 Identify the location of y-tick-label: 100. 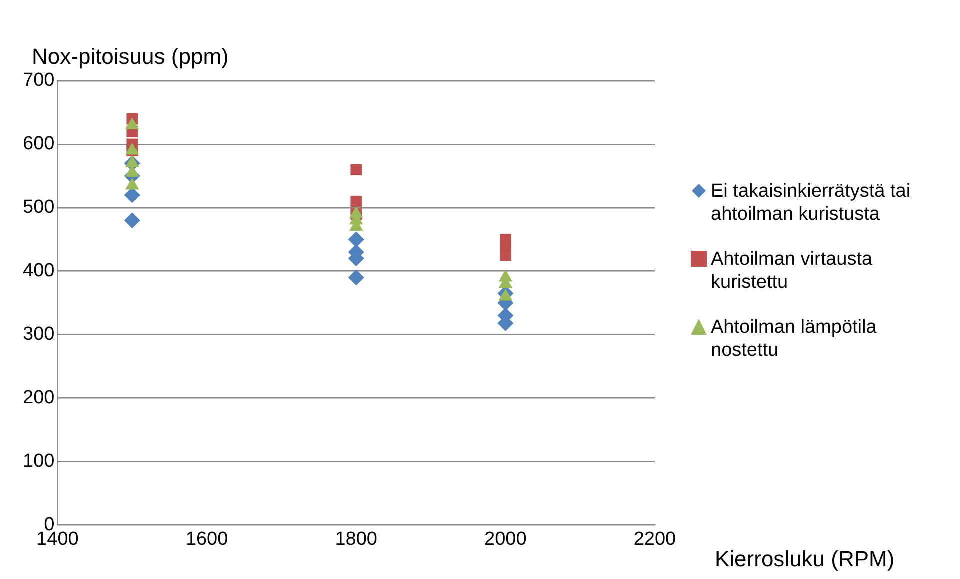
(39, 461).